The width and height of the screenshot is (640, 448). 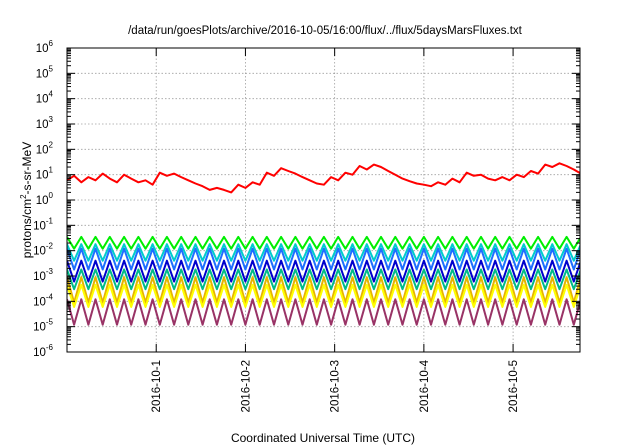 I want to click on y-tick-label-exponent: 5, so click(x=51, y=68).